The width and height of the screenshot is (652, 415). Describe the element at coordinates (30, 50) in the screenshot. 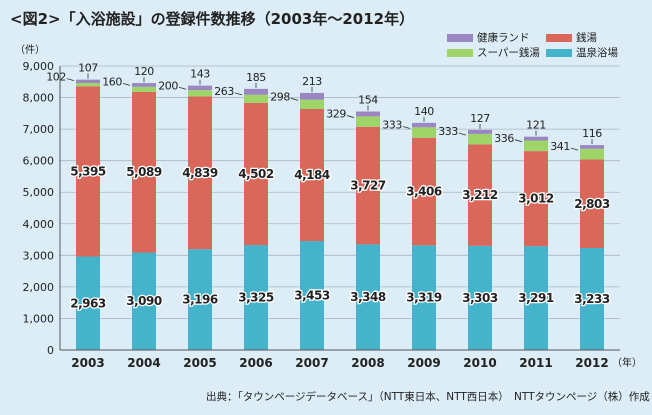

I see `y-unit-label: （件）` at that location.